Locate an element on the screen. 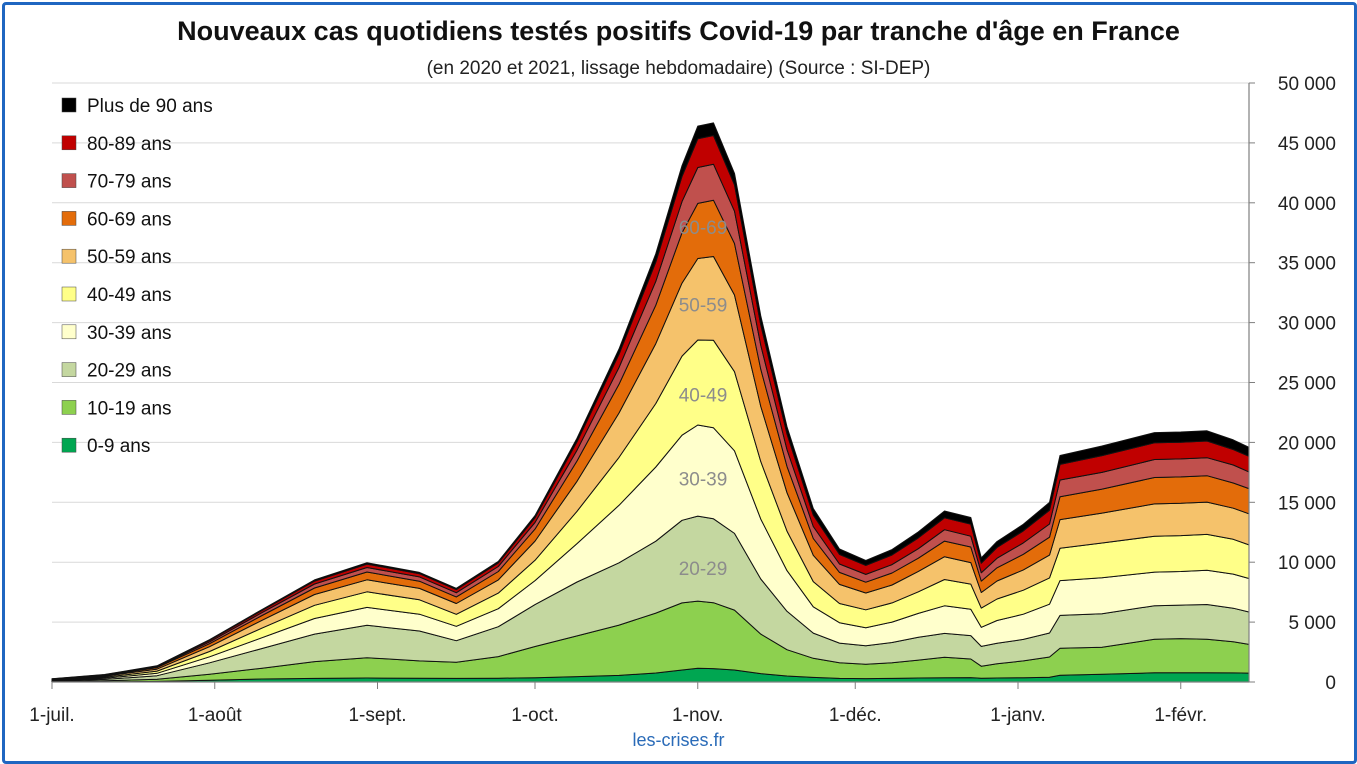 This screenshot has height=764, width=1357. legend-label: 10-19 ans is located at coordinates (129, 408).